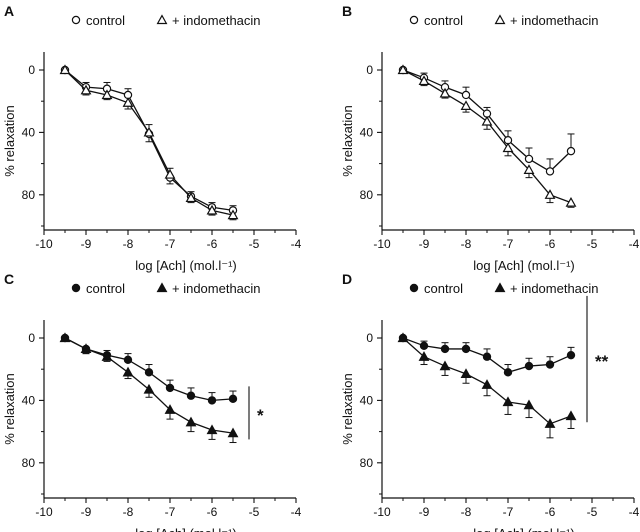 The width and height of the screenshot is (640, 532). Describe the element at coordinates (347, 279) in the screenshot. I see `panel-label: D` at that location.